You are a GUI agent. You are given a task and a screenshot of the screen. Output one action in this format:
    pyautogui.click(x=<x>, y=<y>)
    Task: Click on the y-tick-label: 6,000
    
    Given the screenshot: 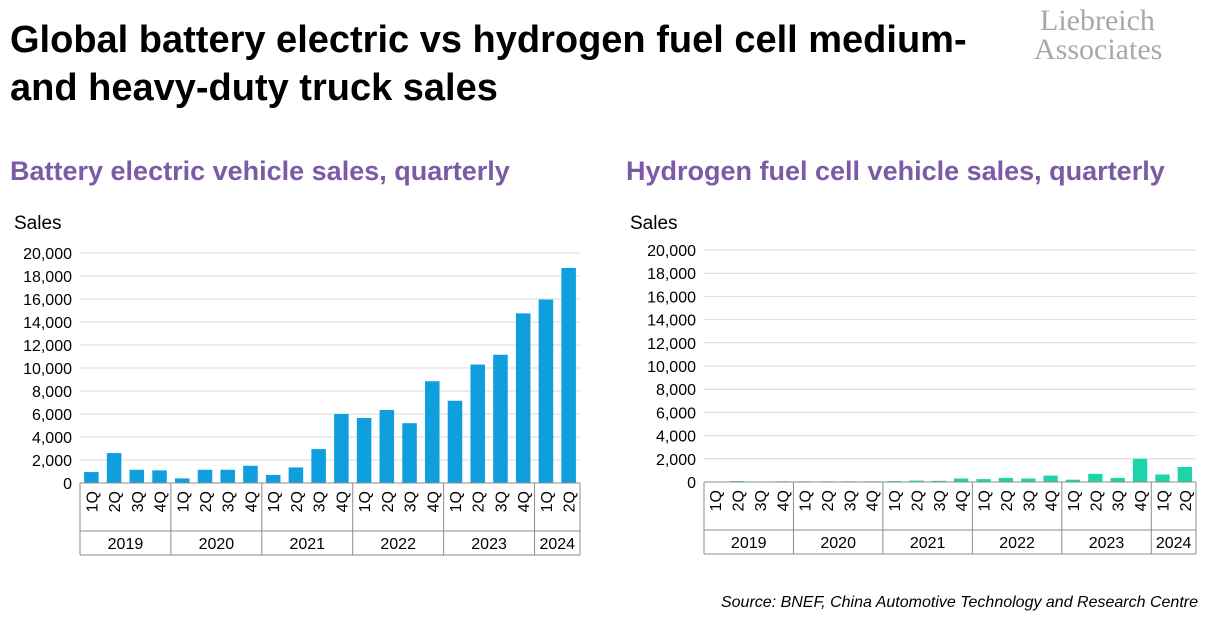 What is the action you would take?
    pyautogui.click(x=676, y=413)
    